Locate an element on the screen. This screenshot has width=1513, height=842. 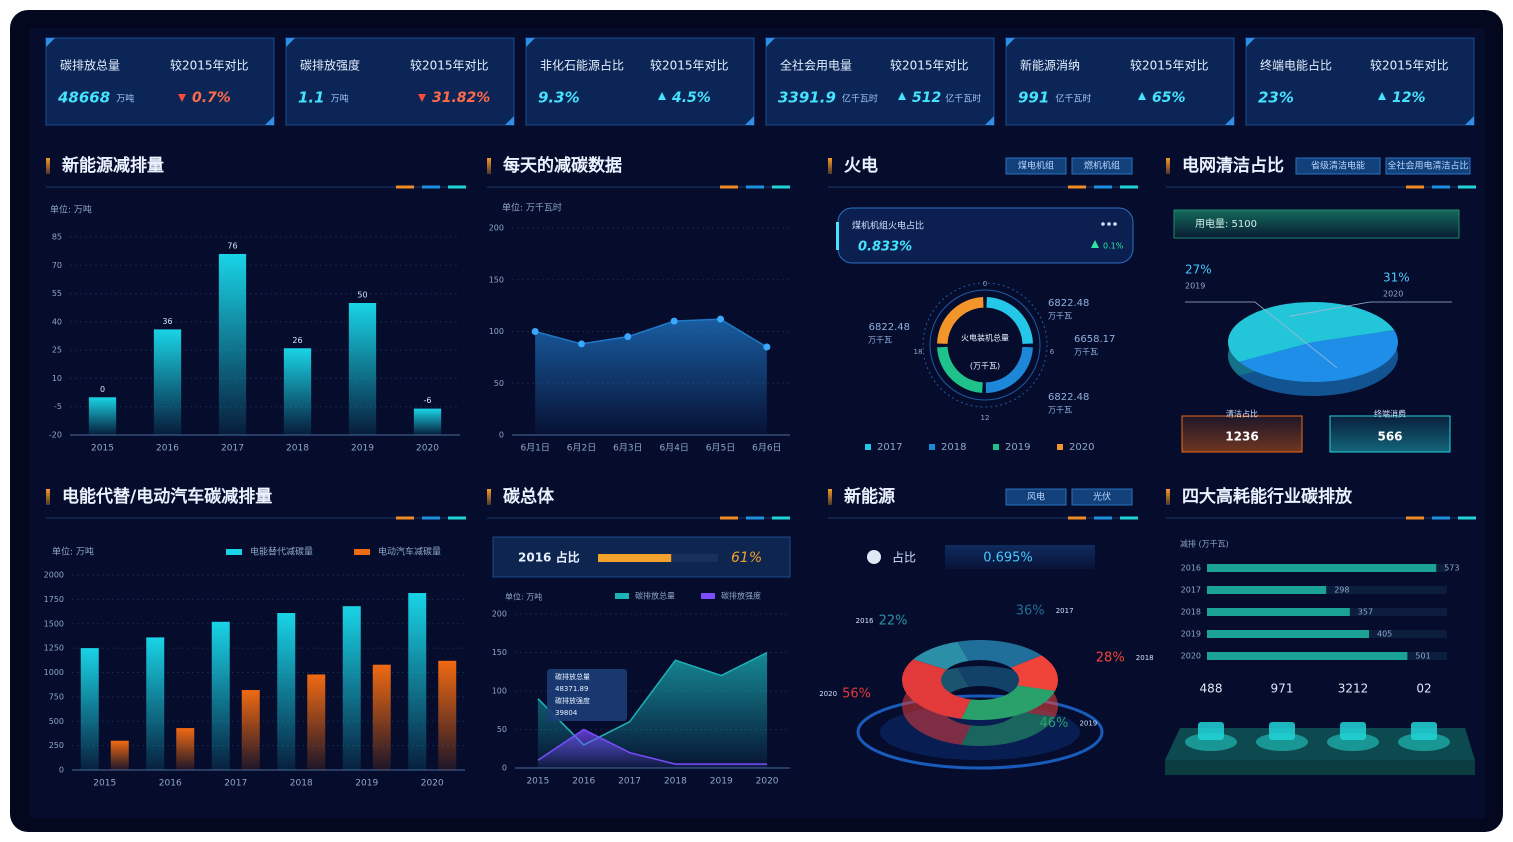
stat-value: 02 is located at coordinates (1423, 689).